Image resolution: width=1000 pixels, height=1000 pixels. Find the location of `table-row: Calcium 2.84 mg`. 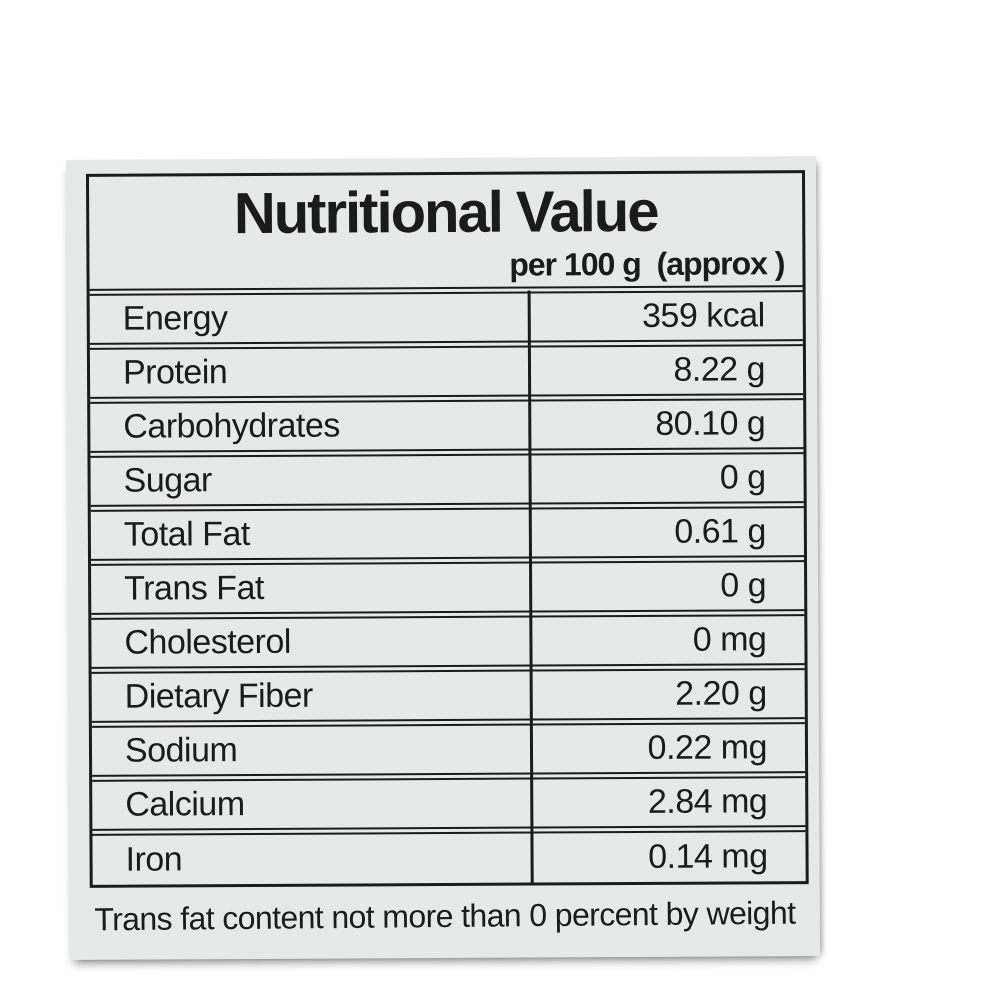

table-row: Calcium 2.84 mg is located at coordinates (449, 803).